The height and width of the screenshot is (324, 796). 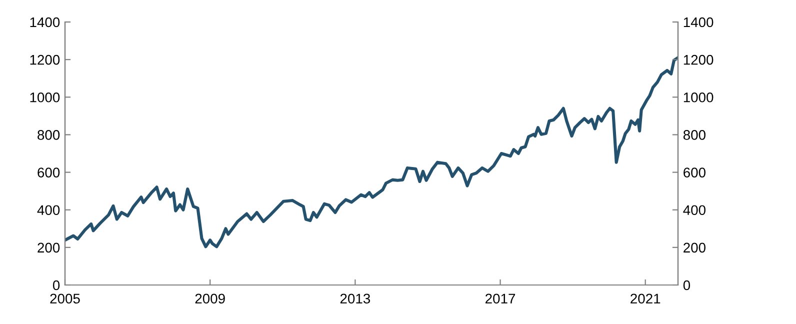 I want to click on y2-tick-label: 400, so click(x=694, y=210).